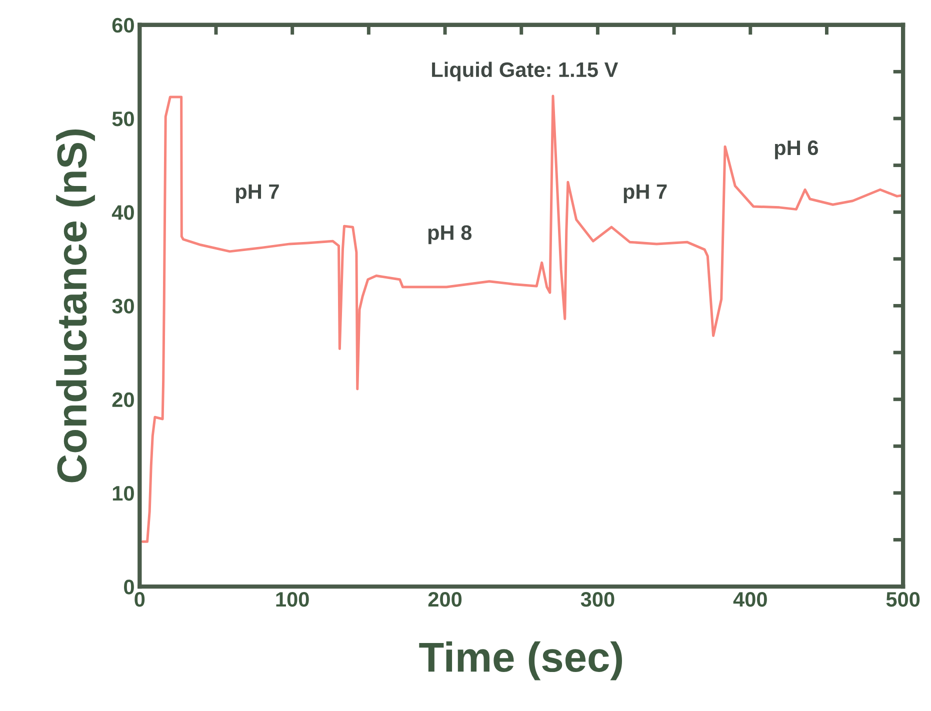 This screenshot has height=711, width=931. I want to click on x-tick-label: 400, so click(750, 599).